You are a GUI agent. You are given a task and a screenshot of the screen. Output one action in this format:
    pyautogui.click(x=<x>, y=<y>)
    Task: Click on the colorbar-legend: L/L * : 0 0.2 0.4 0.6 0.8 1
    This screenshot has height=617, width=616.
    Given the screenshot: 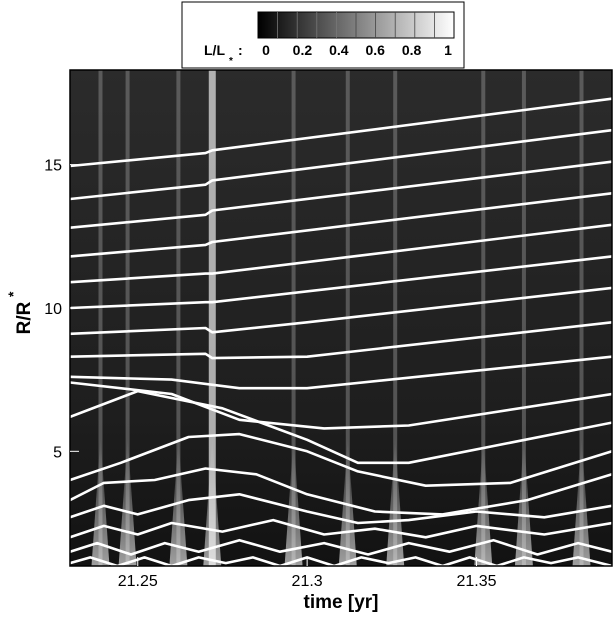 What is the action you would take?
    pyautogui.click(x=323, y=35)
    